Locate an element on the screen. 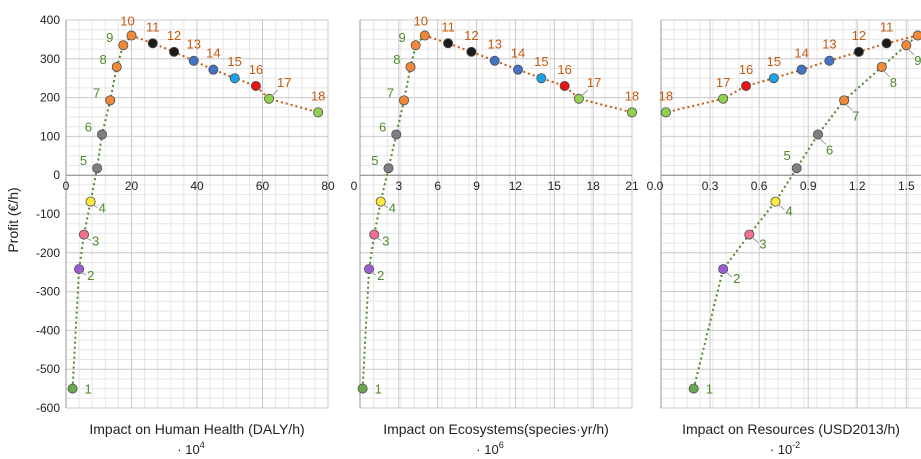  x-axis-label: Impact on Human Health (DALY/h) is located at coordinates (196, 429).